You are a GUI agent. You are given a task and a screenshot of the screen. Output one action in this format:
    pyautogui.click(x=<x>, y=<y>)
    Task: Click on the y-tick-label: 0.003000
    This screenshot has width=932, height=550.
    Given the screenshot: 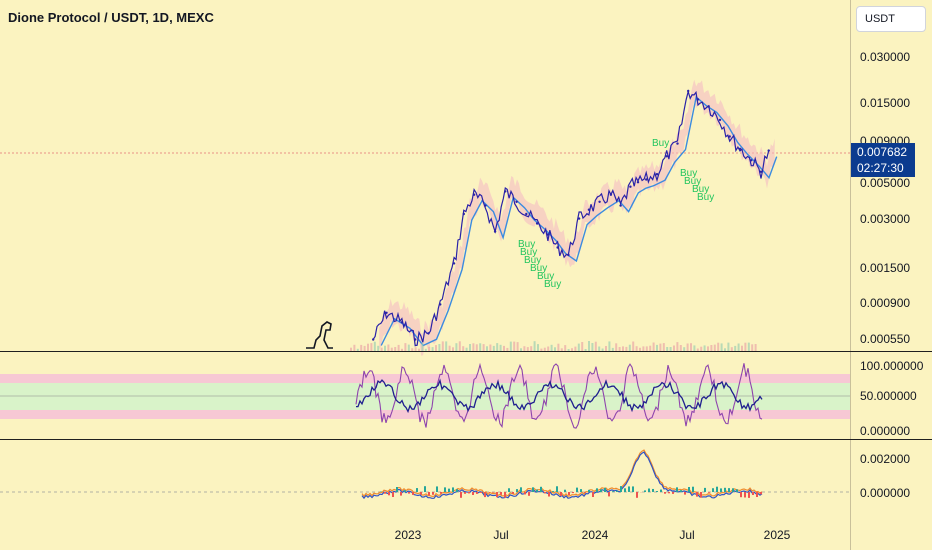 What is the action you would take?
    pyautogui.click(x=885, y=219)
    